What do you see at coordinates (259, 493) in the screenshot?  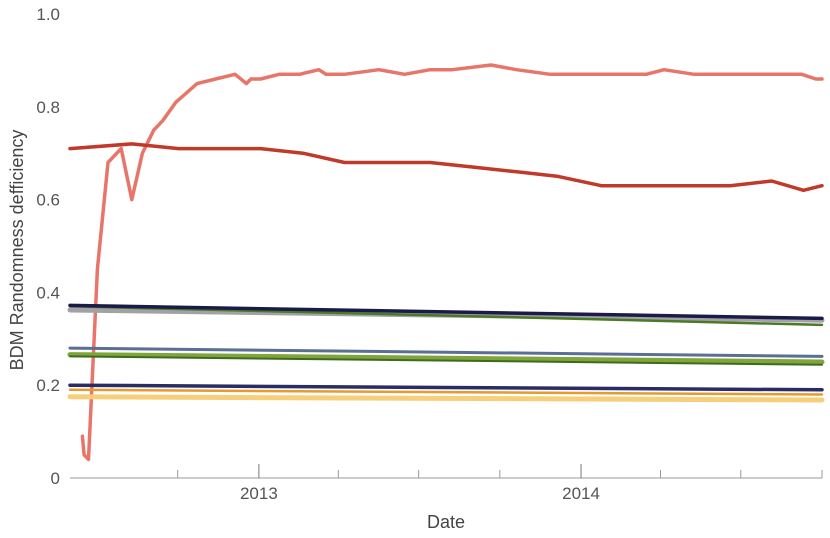 I see `x-tick-label: 2013` at bounding box center [259, 493].